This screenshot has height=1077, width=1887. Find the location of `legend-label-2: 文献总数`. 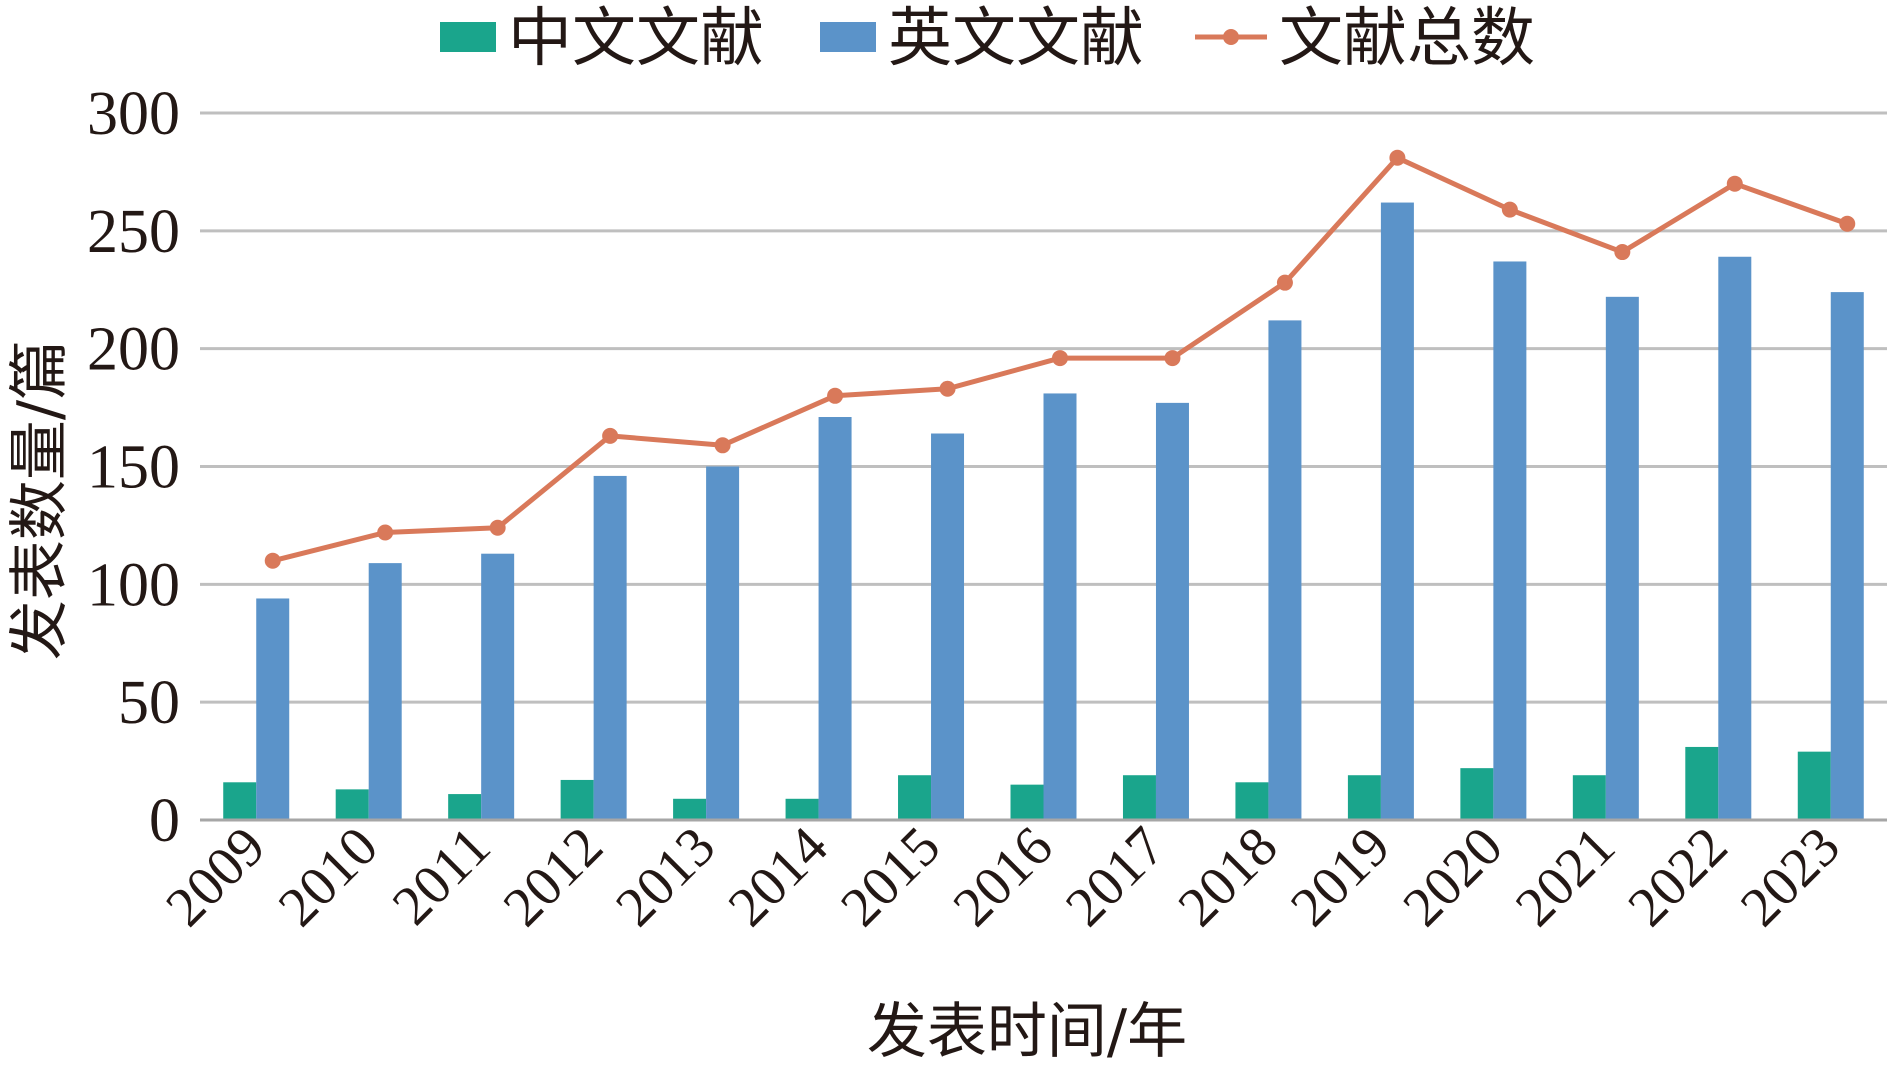

legend-label-2: 文献总数 is located at coordinates (1407, 39).